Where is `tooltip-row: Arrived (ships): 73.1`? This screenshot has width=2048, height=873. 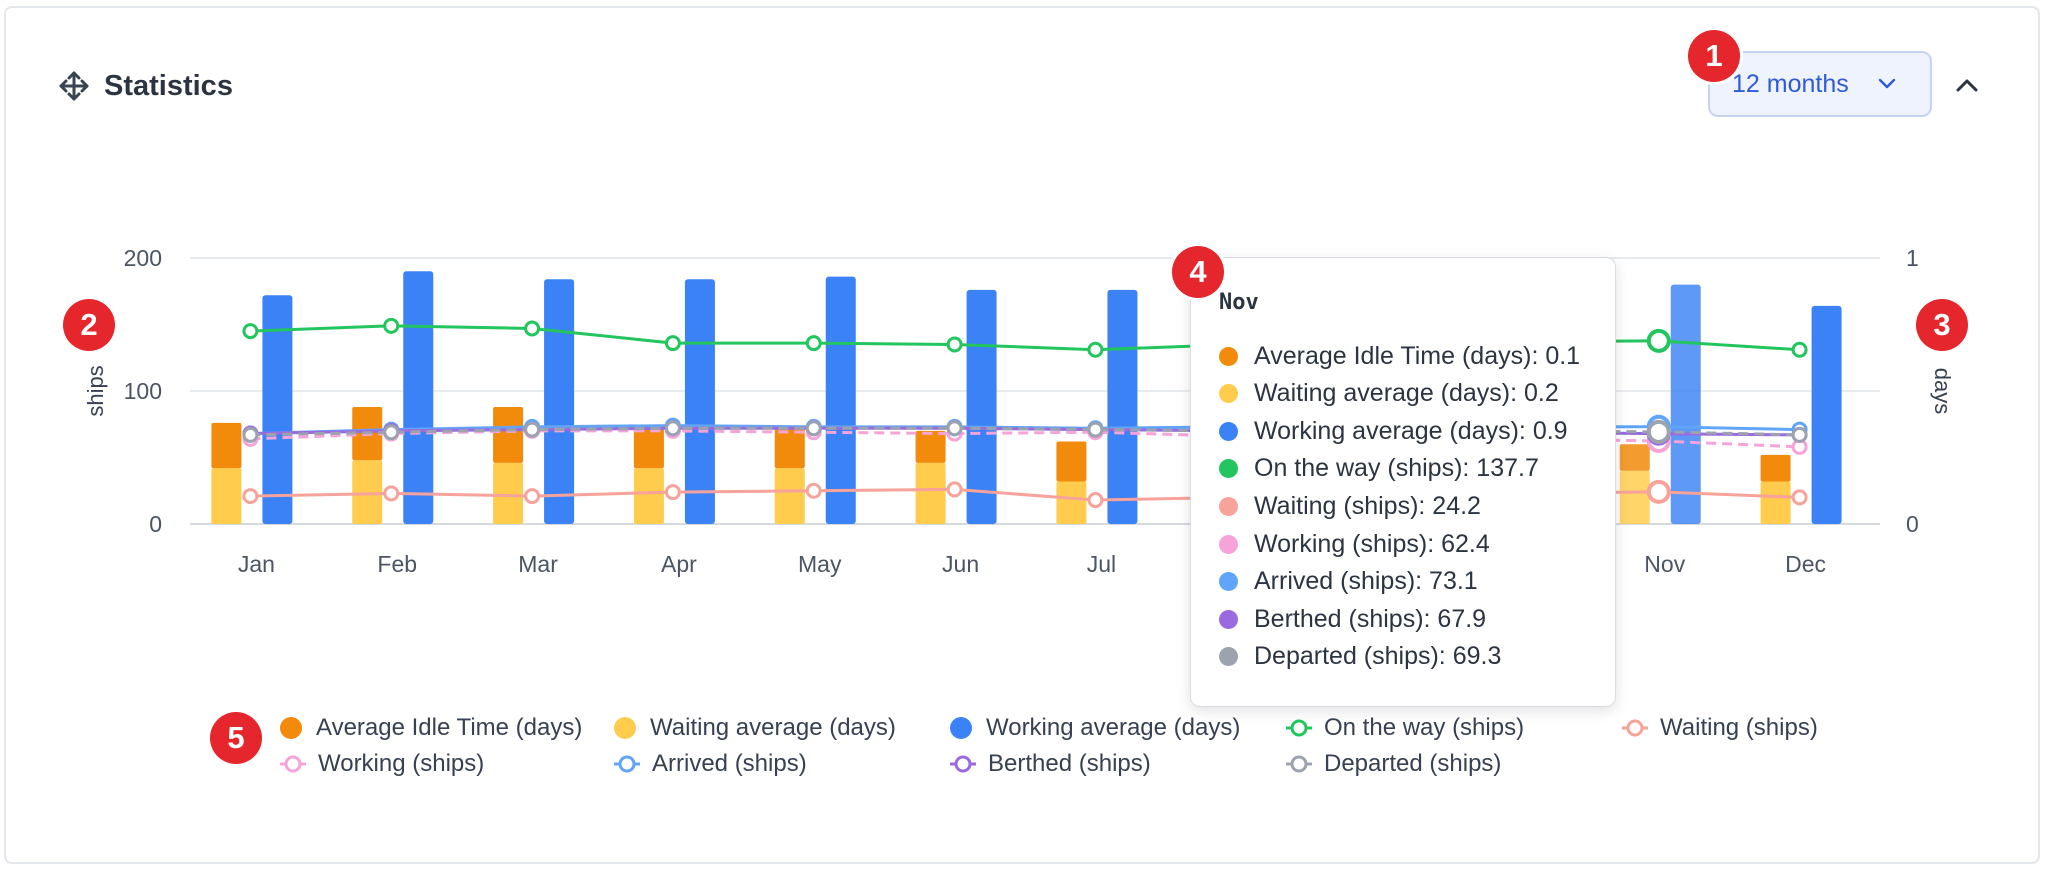
tooltip-row: Arrived (ships): 73.1 is located at coordinates (1348, 582).